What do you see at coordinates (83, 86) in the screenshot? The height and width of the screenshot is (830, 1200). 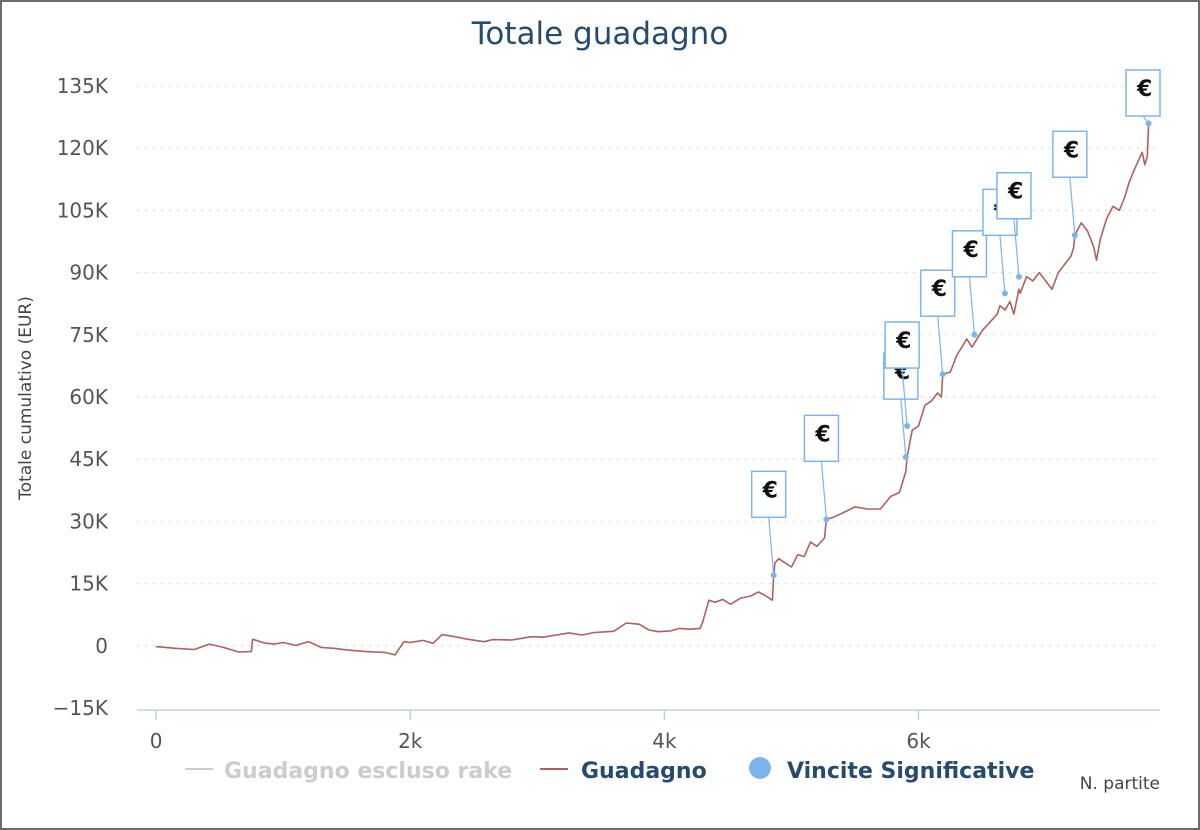 I see `y-tick-label: 135K` at bounding box center [83, 86].